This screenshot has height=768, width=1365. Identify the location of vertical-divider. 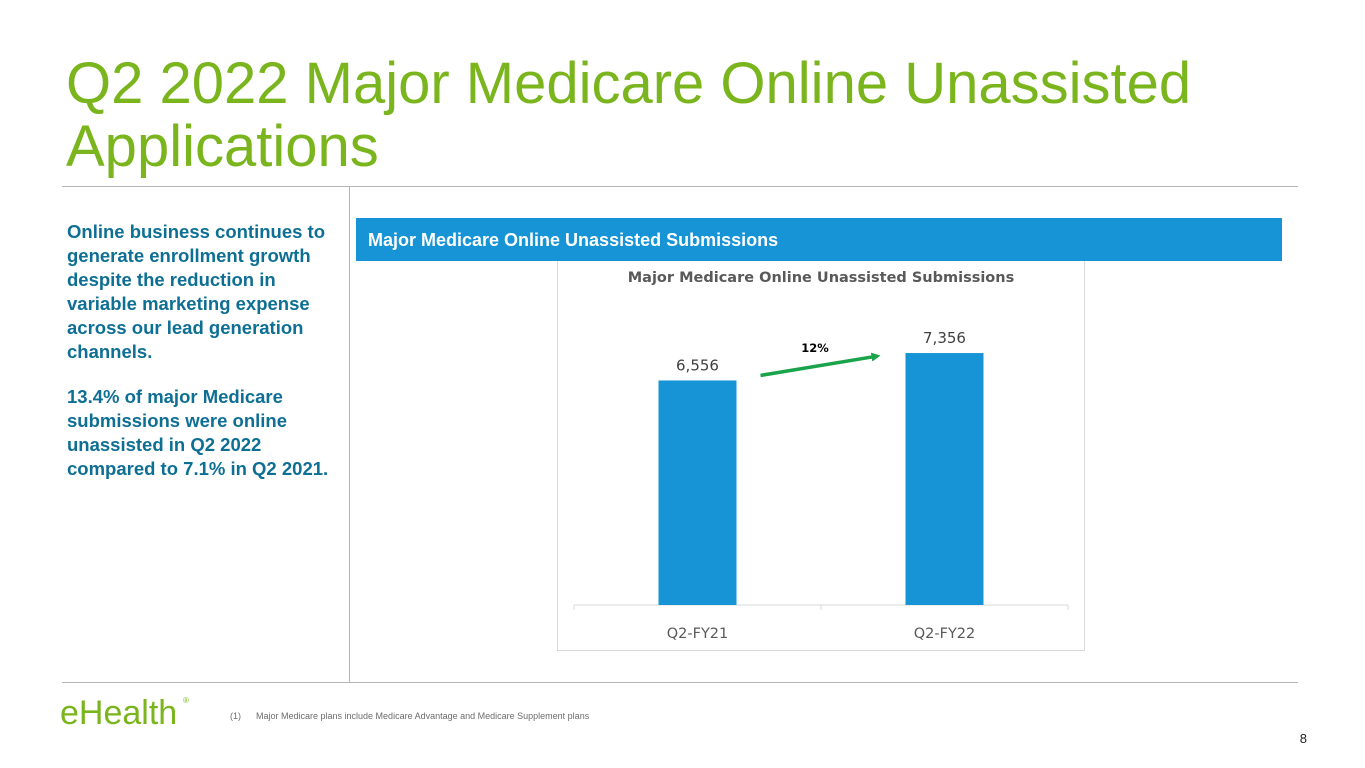
(349, 434).